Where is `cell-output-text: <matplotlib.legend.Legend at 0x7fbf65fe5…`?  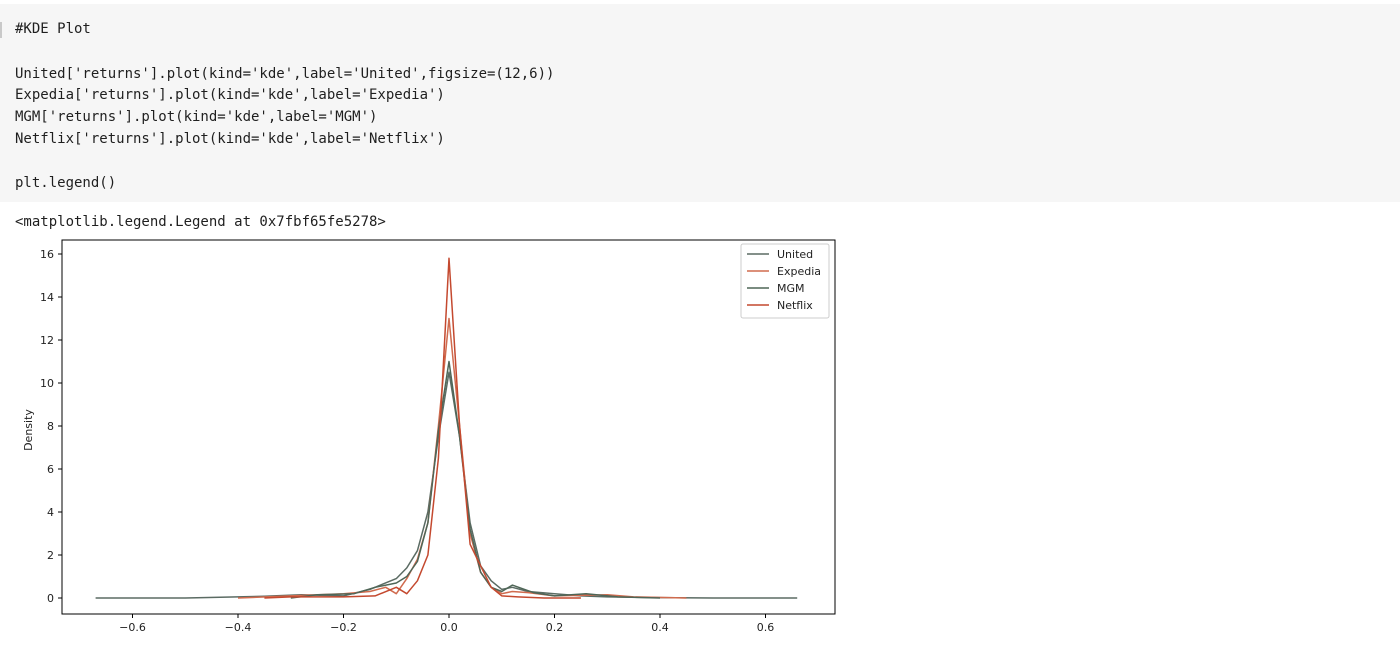 cell-output-text: <matplotlib.legend.Legend at 0x7fbf65fe5… is located at coordinates (200, 222).